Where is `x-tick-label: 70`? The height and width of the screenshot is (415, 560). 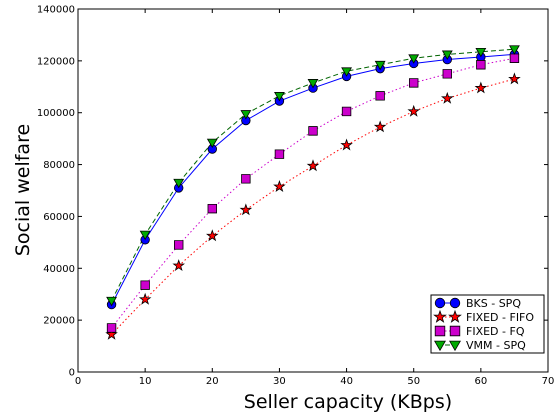 x-tick-label: 70 is located at coordinates (548, 381).